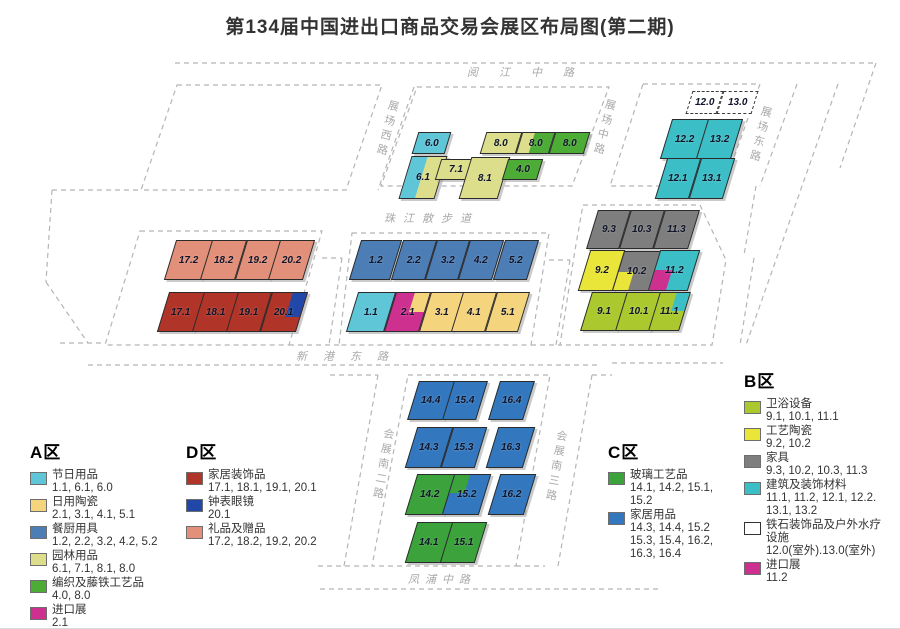  What do you see at coordinates (484, 178) in the screenshot?
I see `hall-block-label: 8.1` at bounding box center [484, 178].